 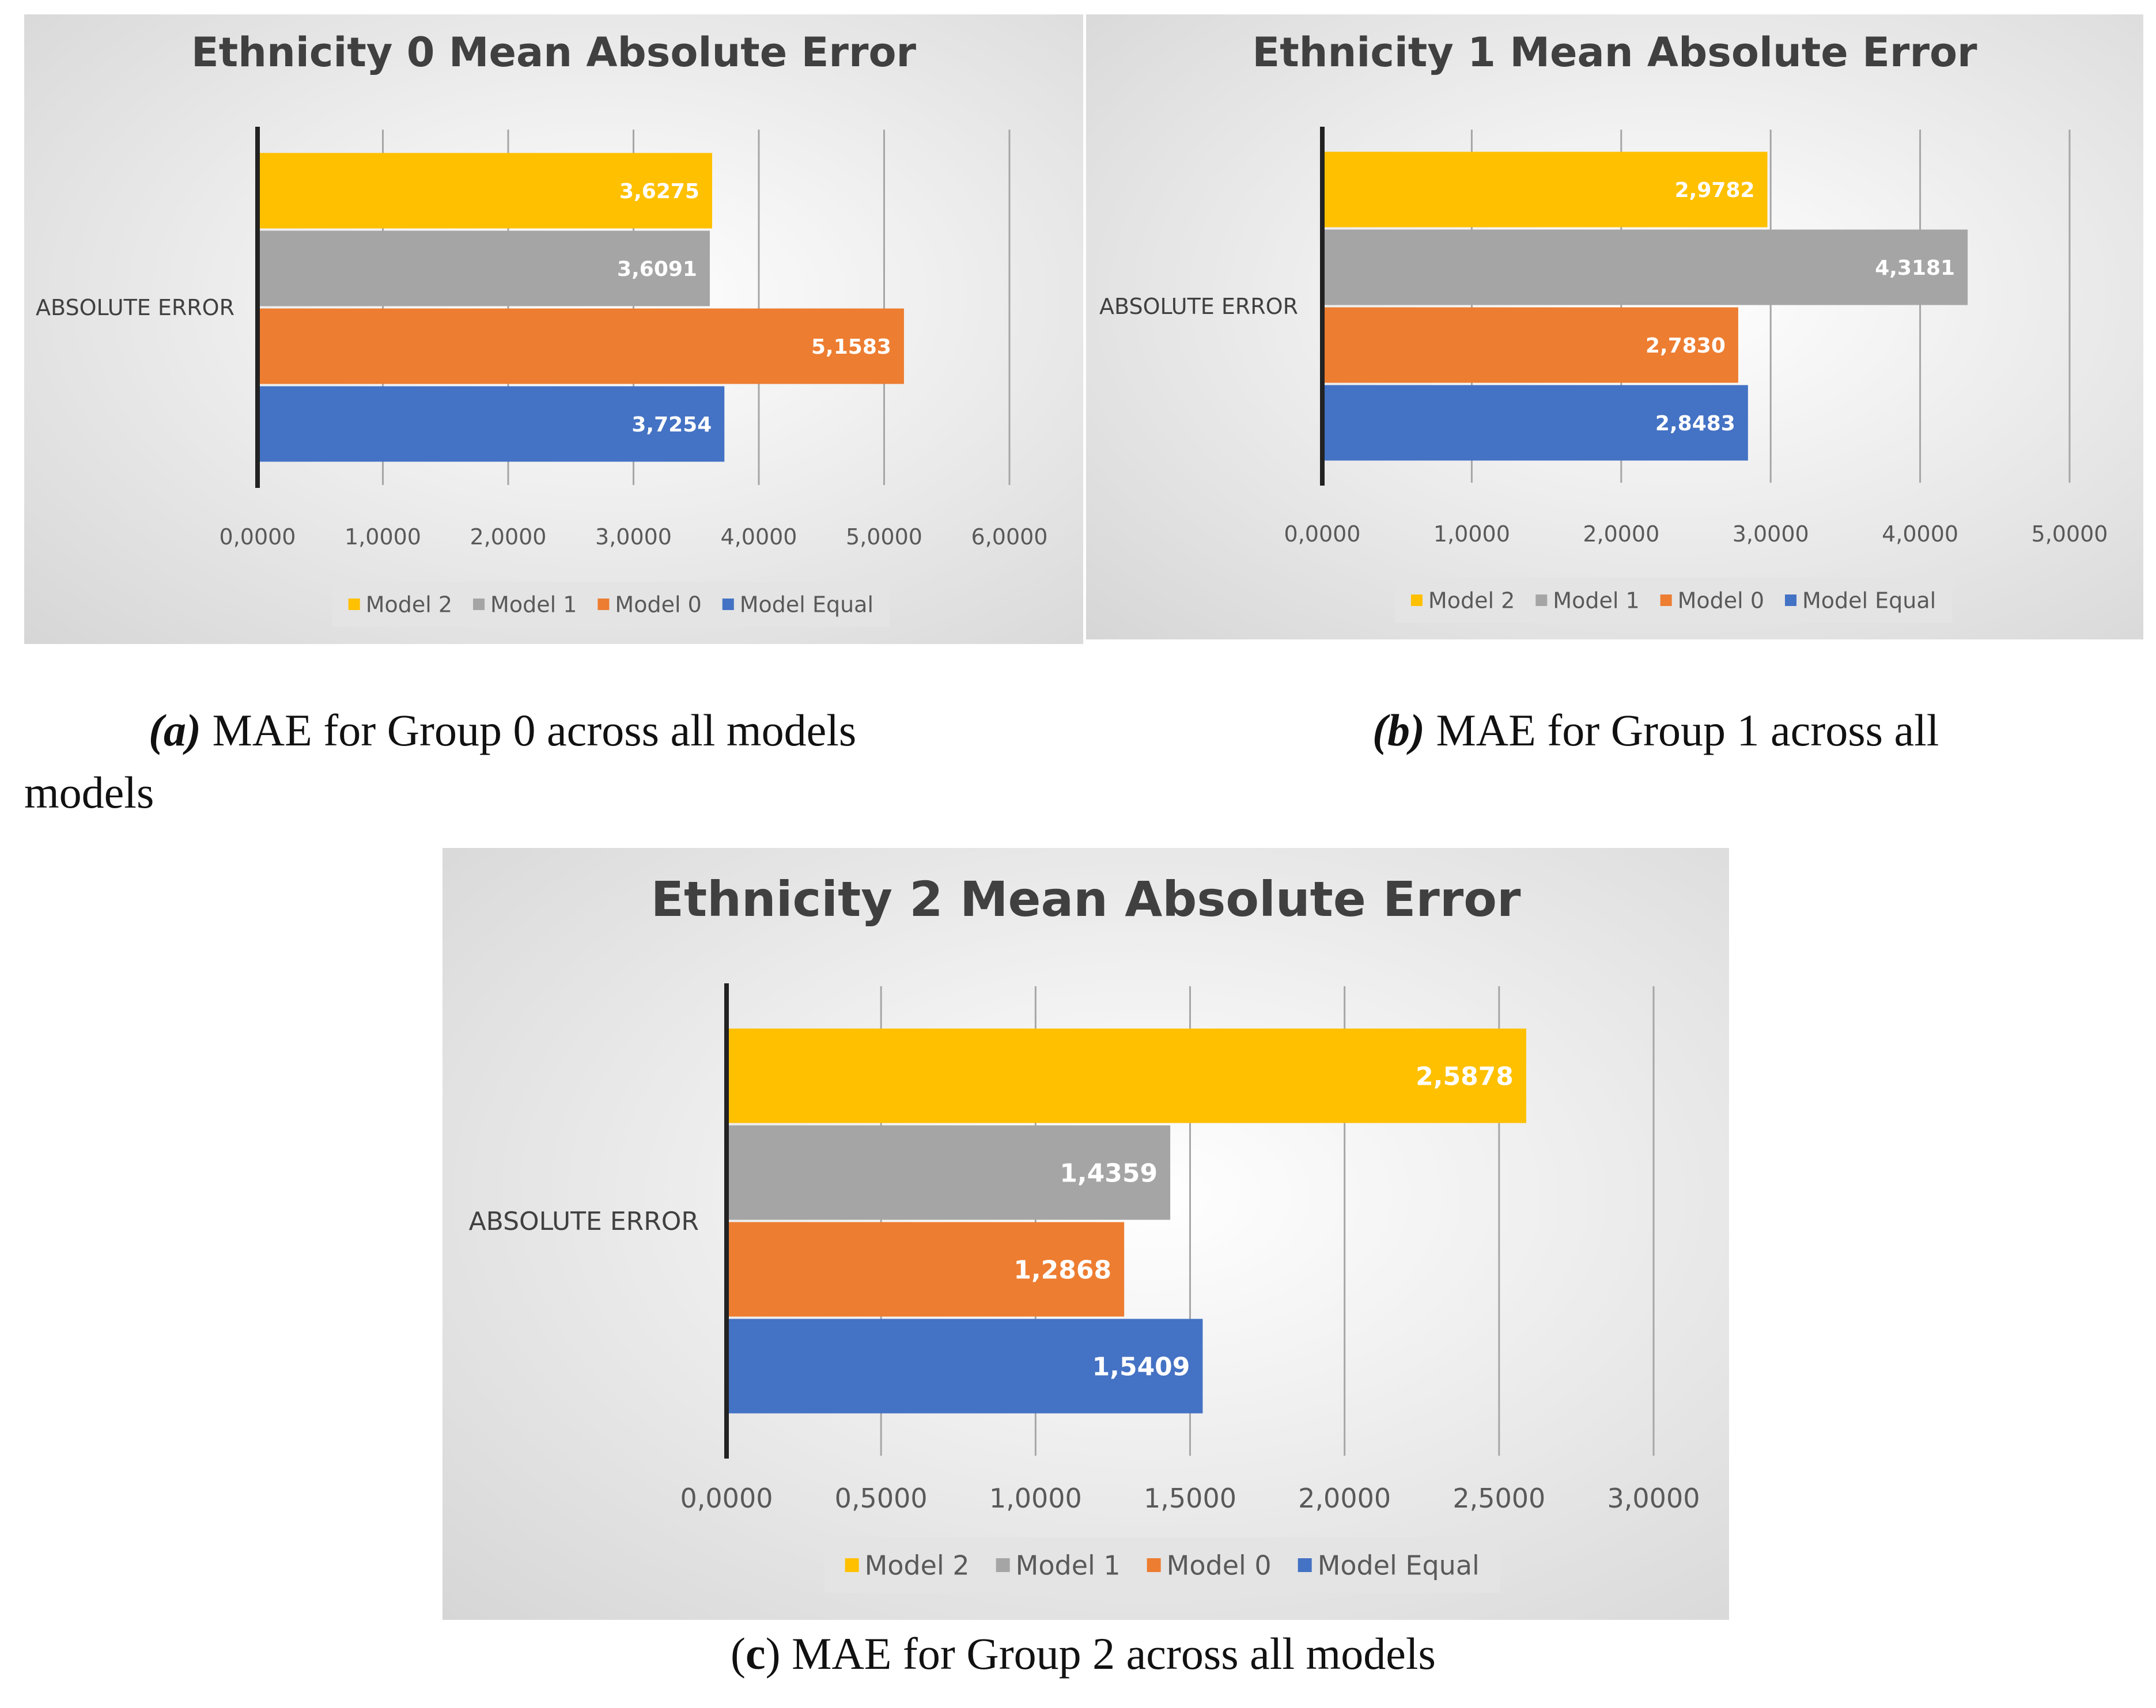 What do you see at coordinates (851, 347) in the screenshot?
I see `data-label: 5,1583` at bounding box center [851, 347].